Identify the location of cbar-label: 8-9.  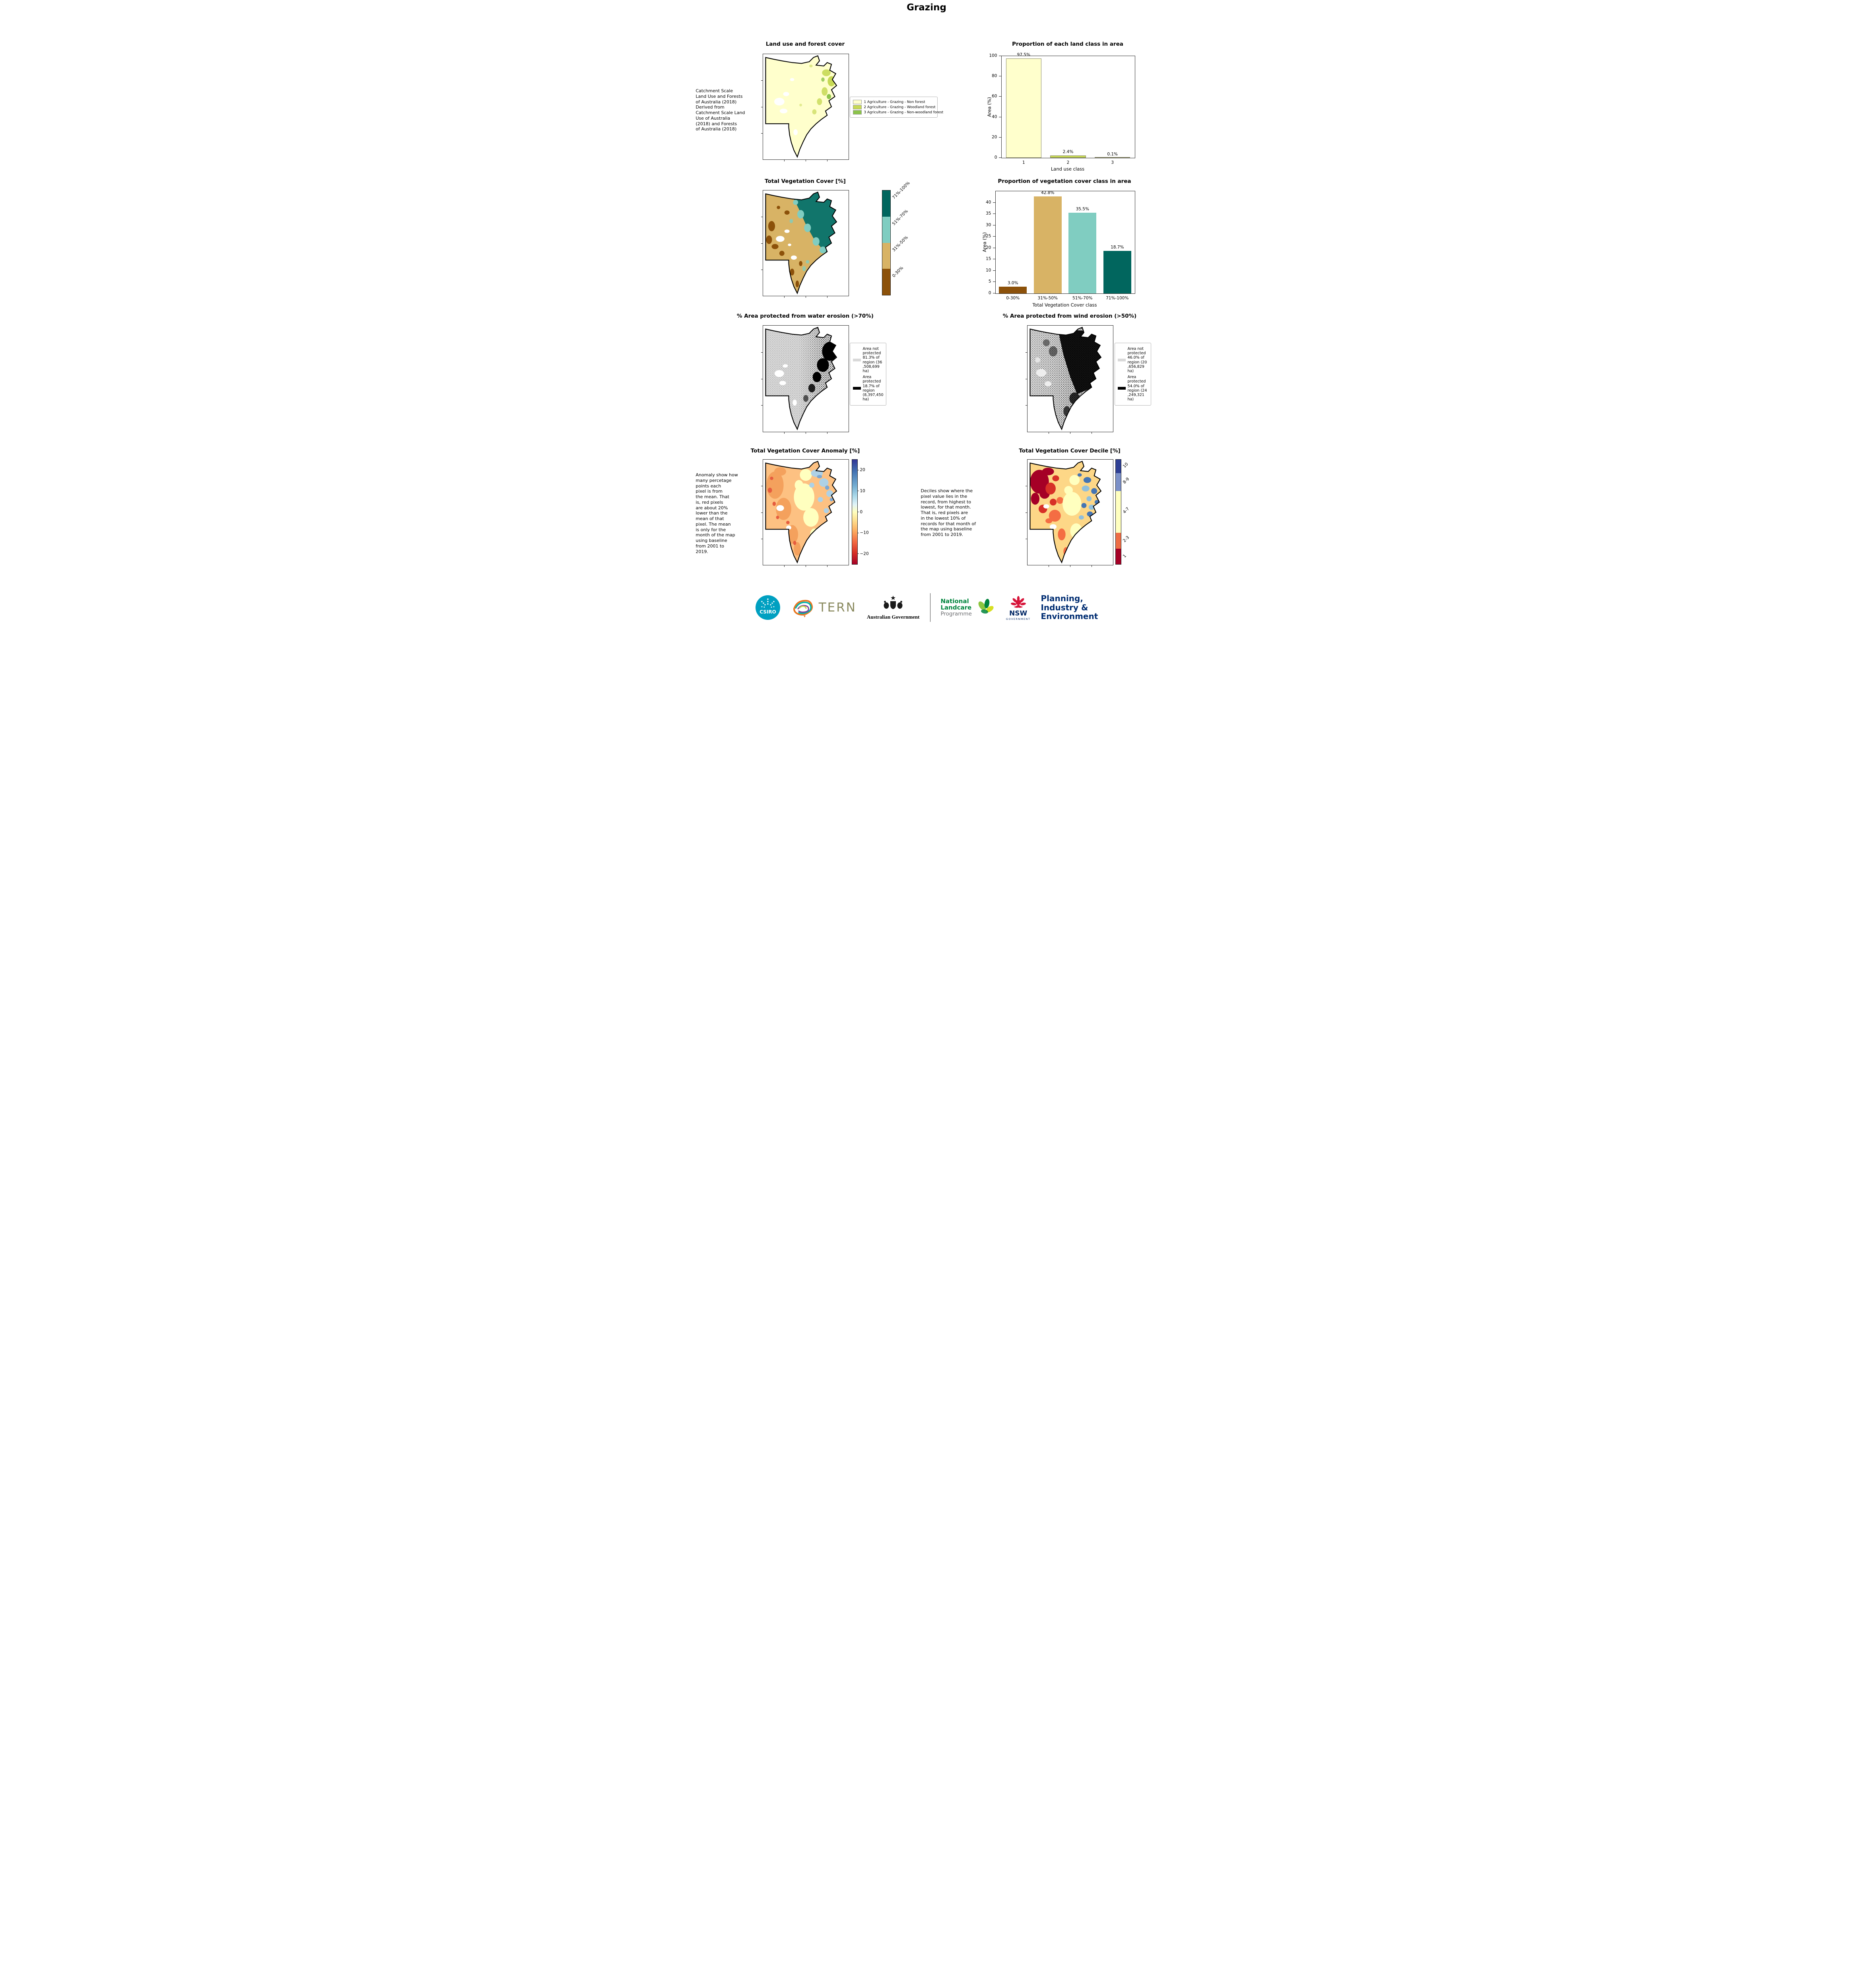
(1126, 480).